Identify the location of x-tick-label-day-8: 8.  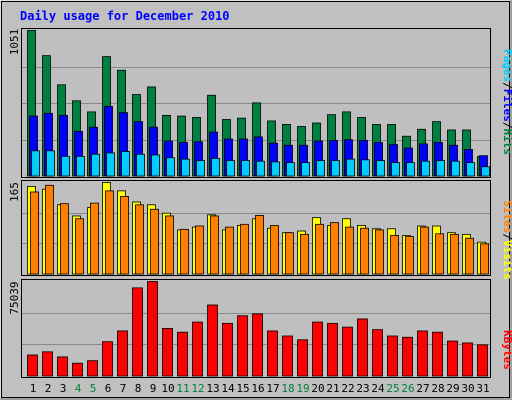
(138, 388).